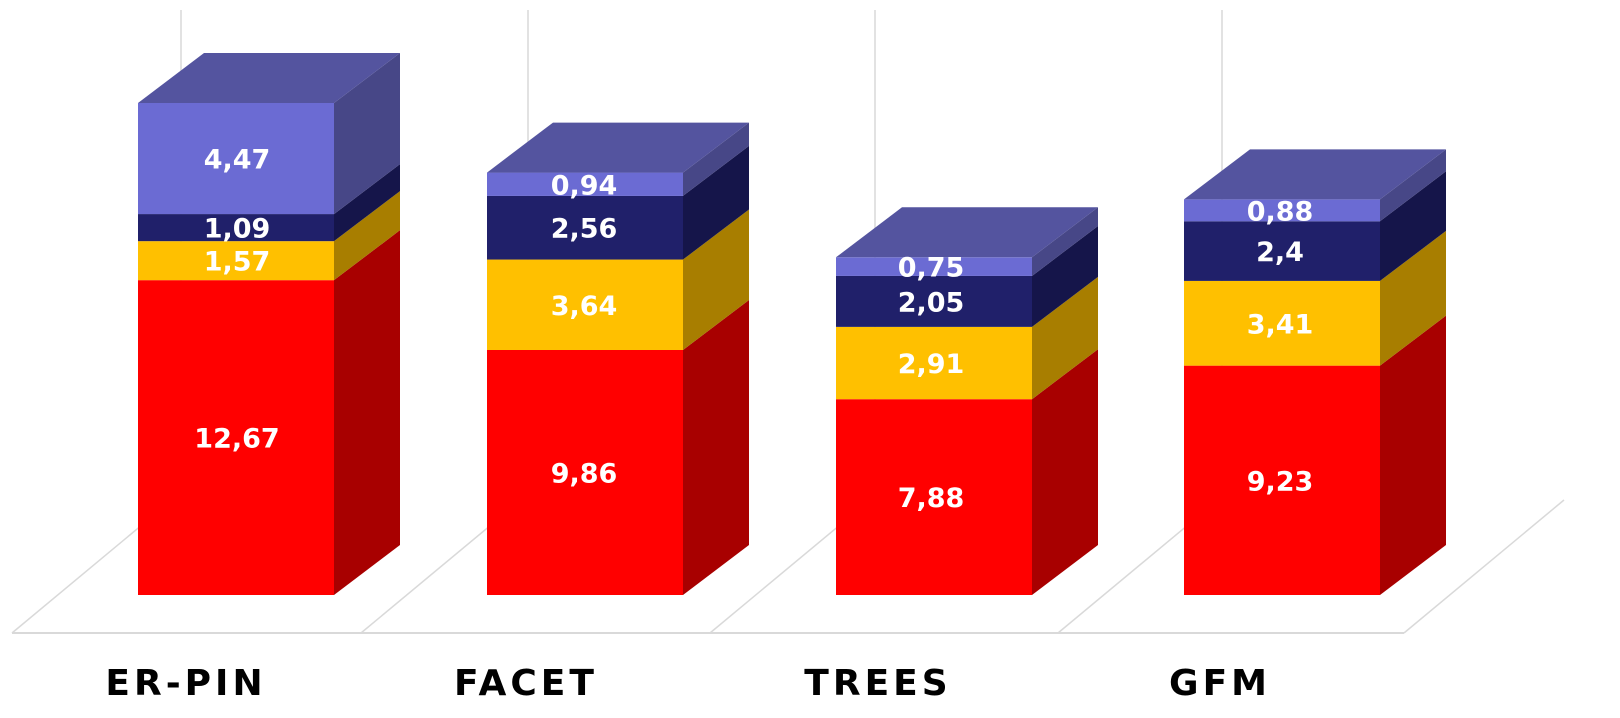  I want to click on data-label: 2,4, so click(1280, 252).